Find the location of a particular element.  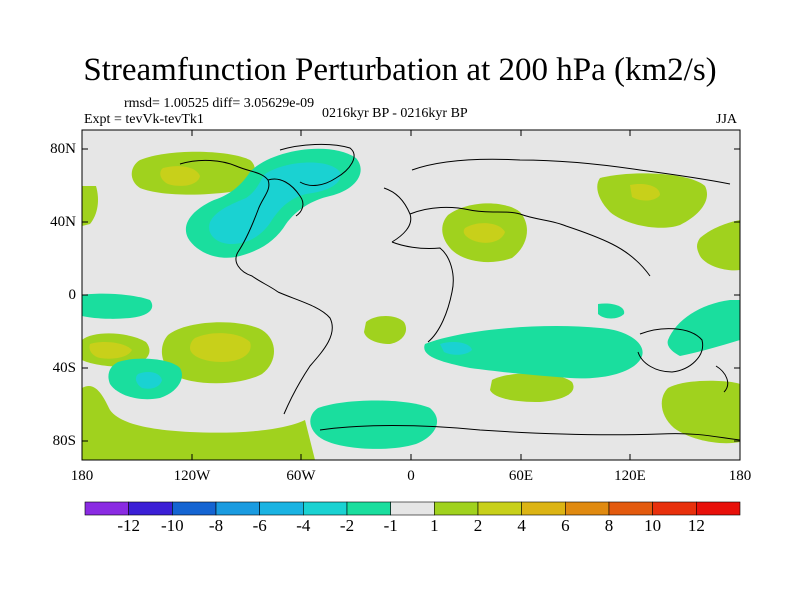

experiment-text: Expt = tevVk-tevTk1 is located at coordinates (144, 119).